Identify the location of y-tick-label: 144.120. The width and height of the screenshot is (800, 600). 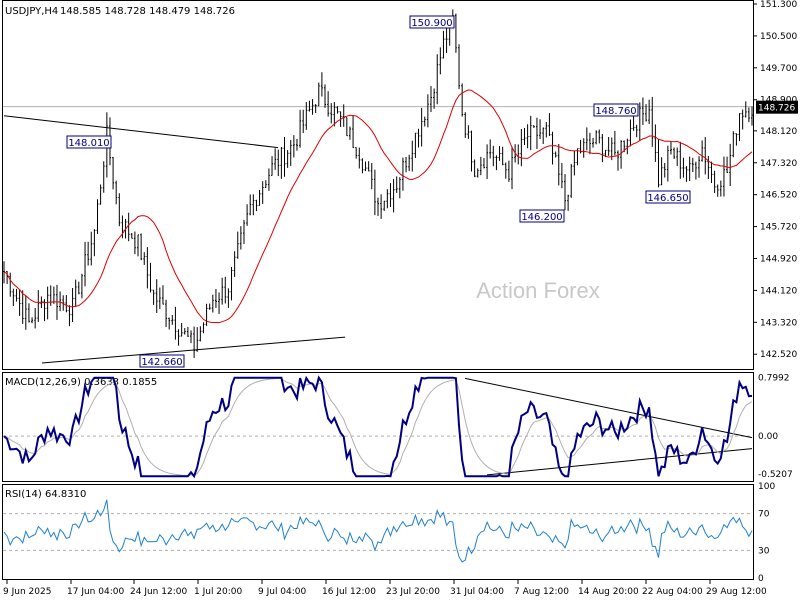
(778, 291).